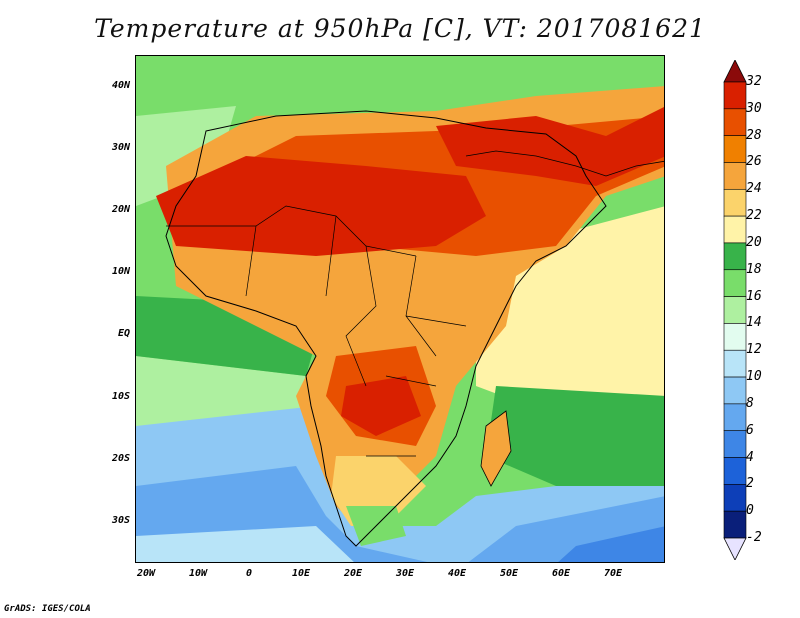 This screenshot has width=800, height=618. What do you see at coordinates (457, 573) in the screenshot?
I see `lon-label-40e: 40E` at bounding box center [457, 573].